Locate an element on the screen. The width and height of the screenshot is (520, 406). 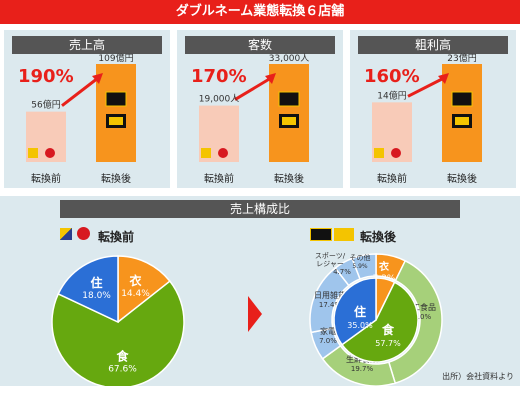
pie-label-housing: 住 is located at coordinates (97, 282).